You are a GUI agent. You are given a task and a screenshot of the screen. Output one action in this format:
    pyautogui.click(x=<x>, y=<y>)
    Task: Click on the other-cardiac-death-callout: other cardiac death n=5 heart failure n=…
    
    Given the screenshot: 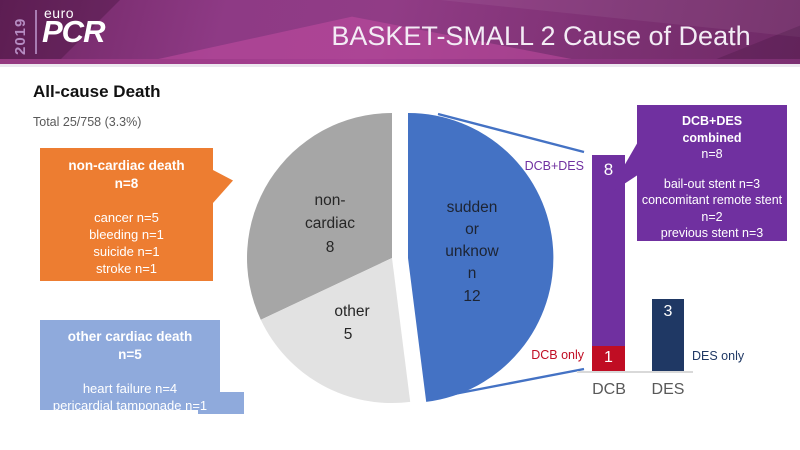 What is the action you would take?
    pyautogui.click(x=130, y=366)
    